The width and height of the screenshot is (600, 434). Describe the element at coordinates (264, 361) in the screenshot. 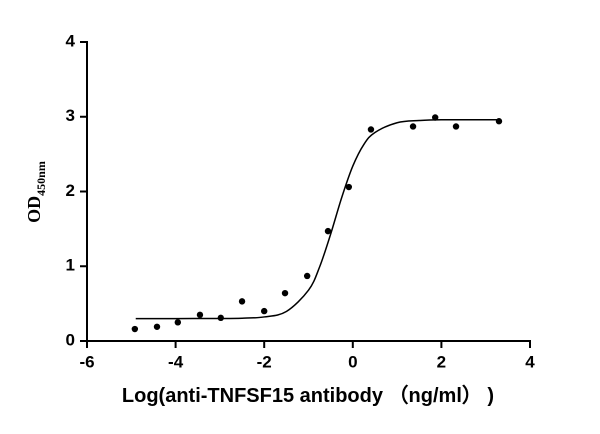

I see `x-tick-label: -2` at that location.